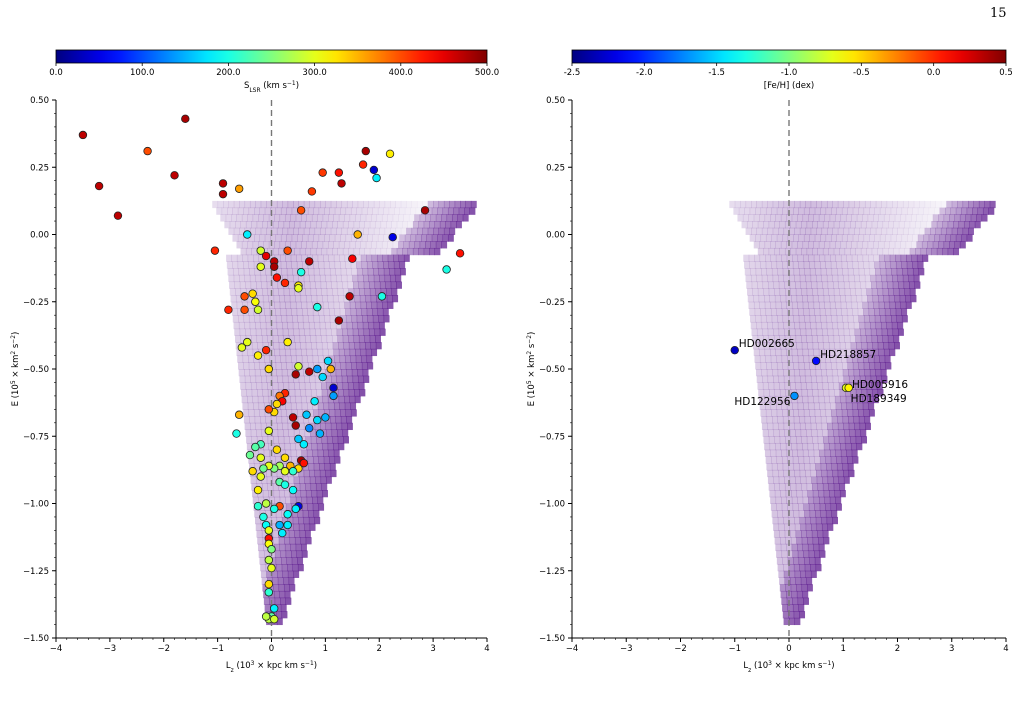  I want to click on point-label: HD189349, so click(879, 399).